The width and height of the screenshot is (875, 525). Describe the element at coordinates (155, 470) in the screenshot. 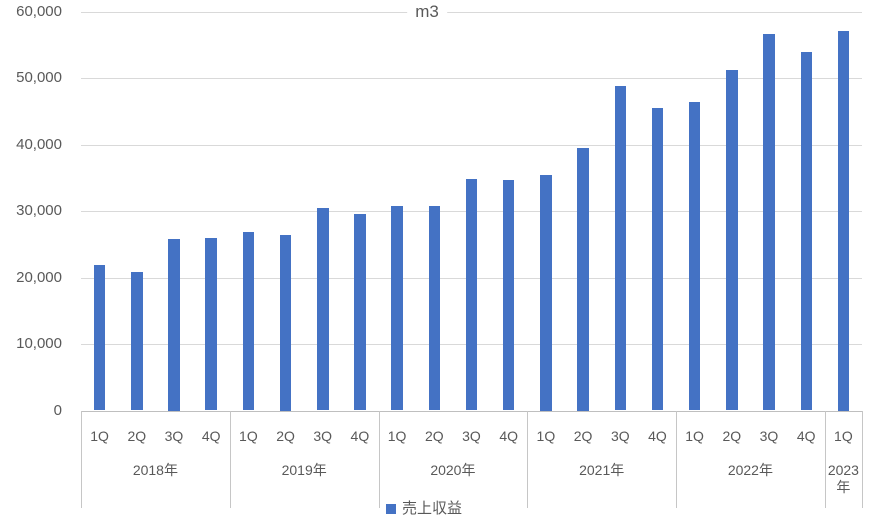

I see `x-axis-year-label: 2018年` at that location.